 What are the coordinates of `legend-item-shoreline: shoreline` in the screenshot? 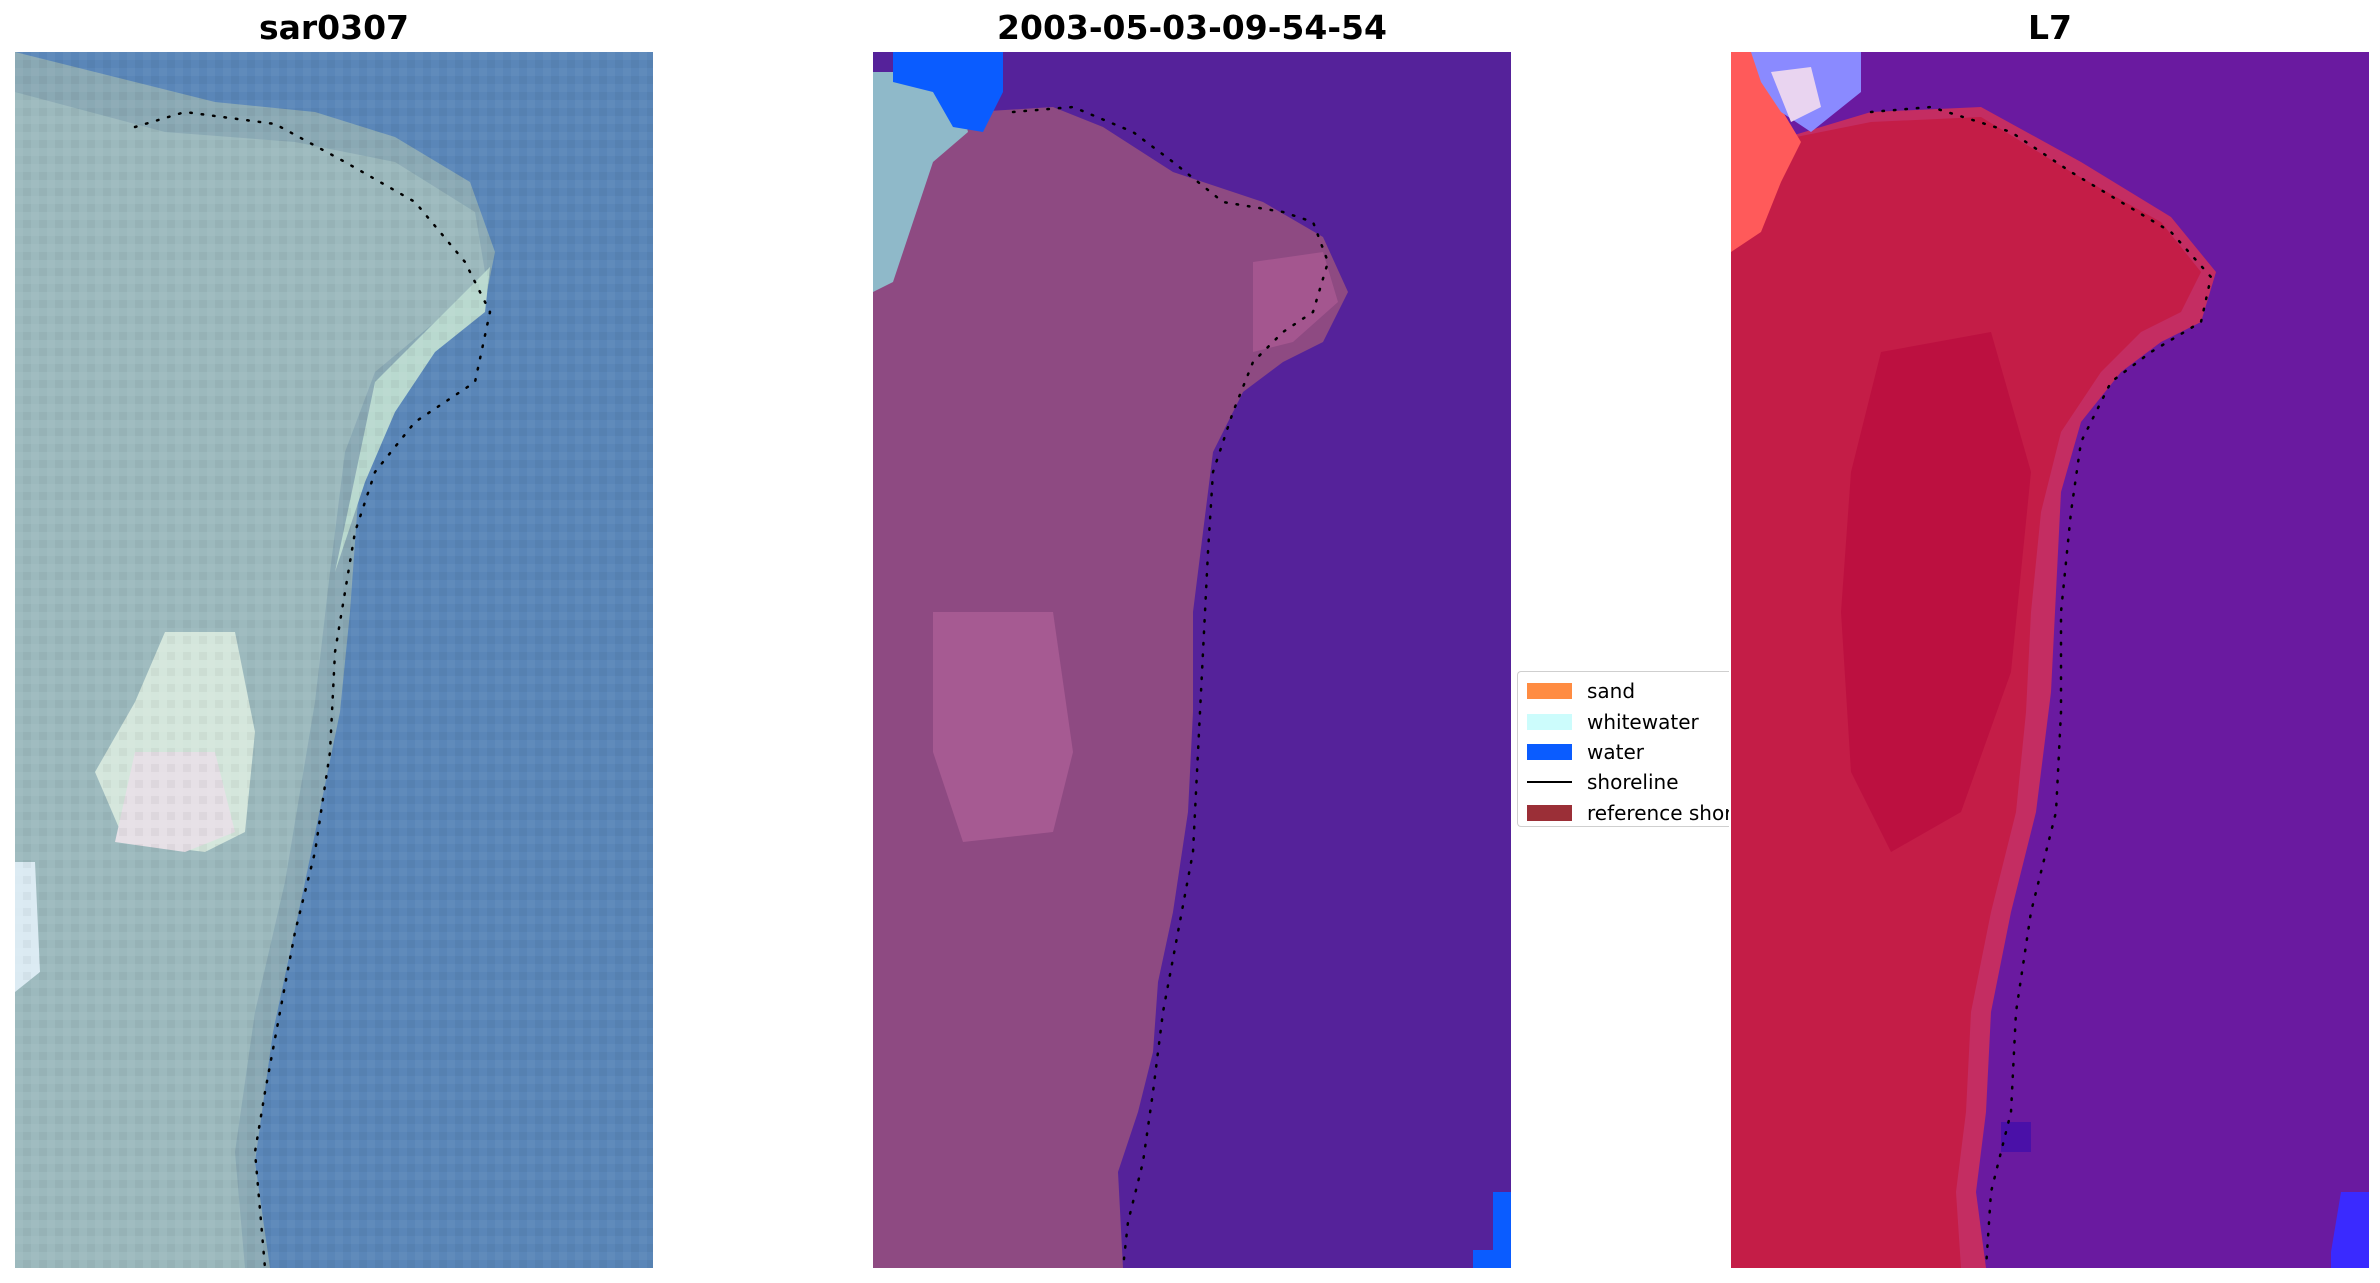 It's located at (1628, 782).